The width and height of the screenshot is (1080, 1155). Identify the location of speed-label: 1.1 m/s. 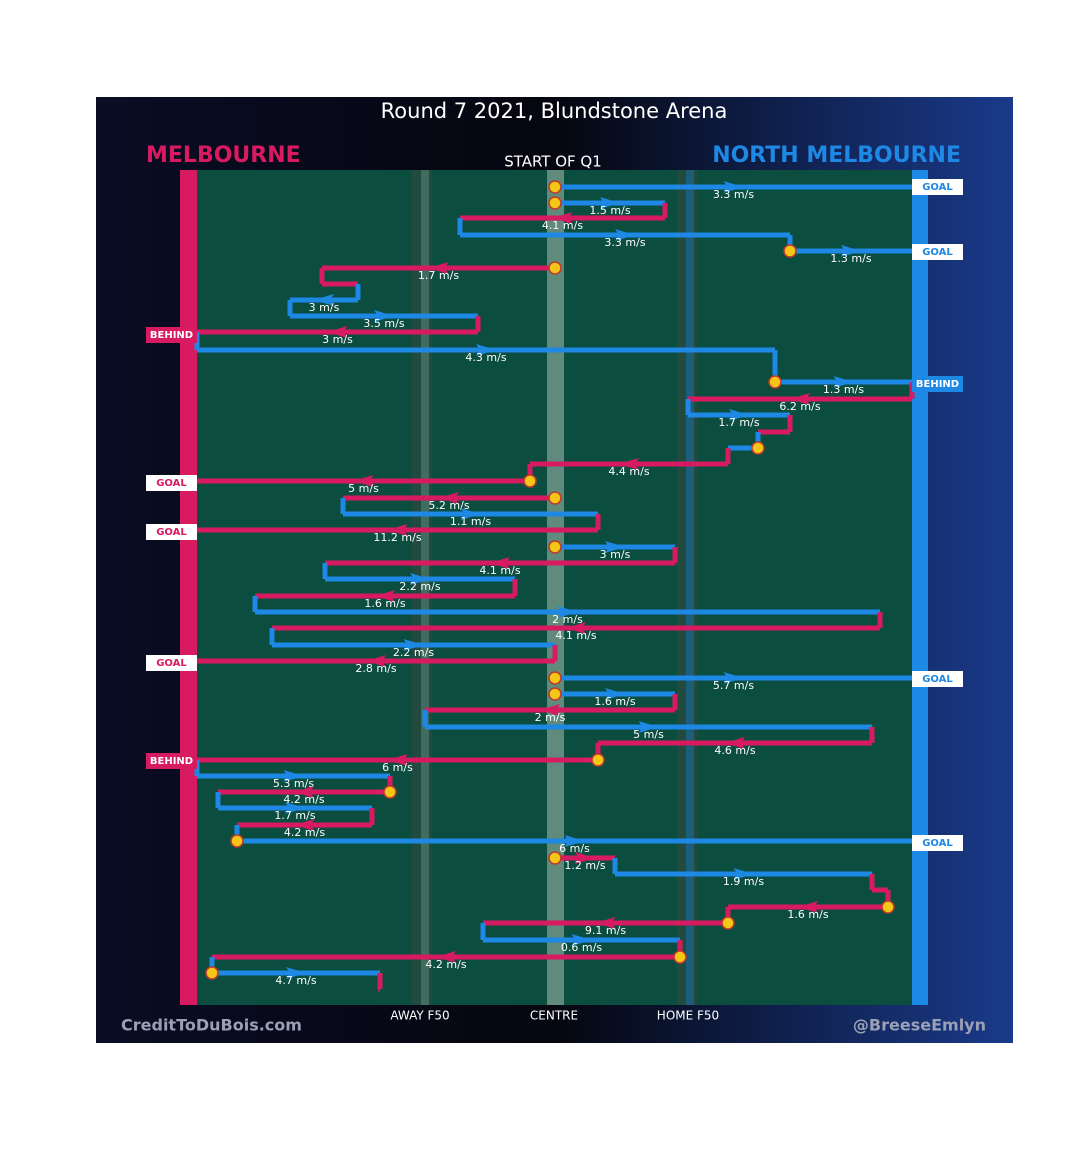
(470, 521).